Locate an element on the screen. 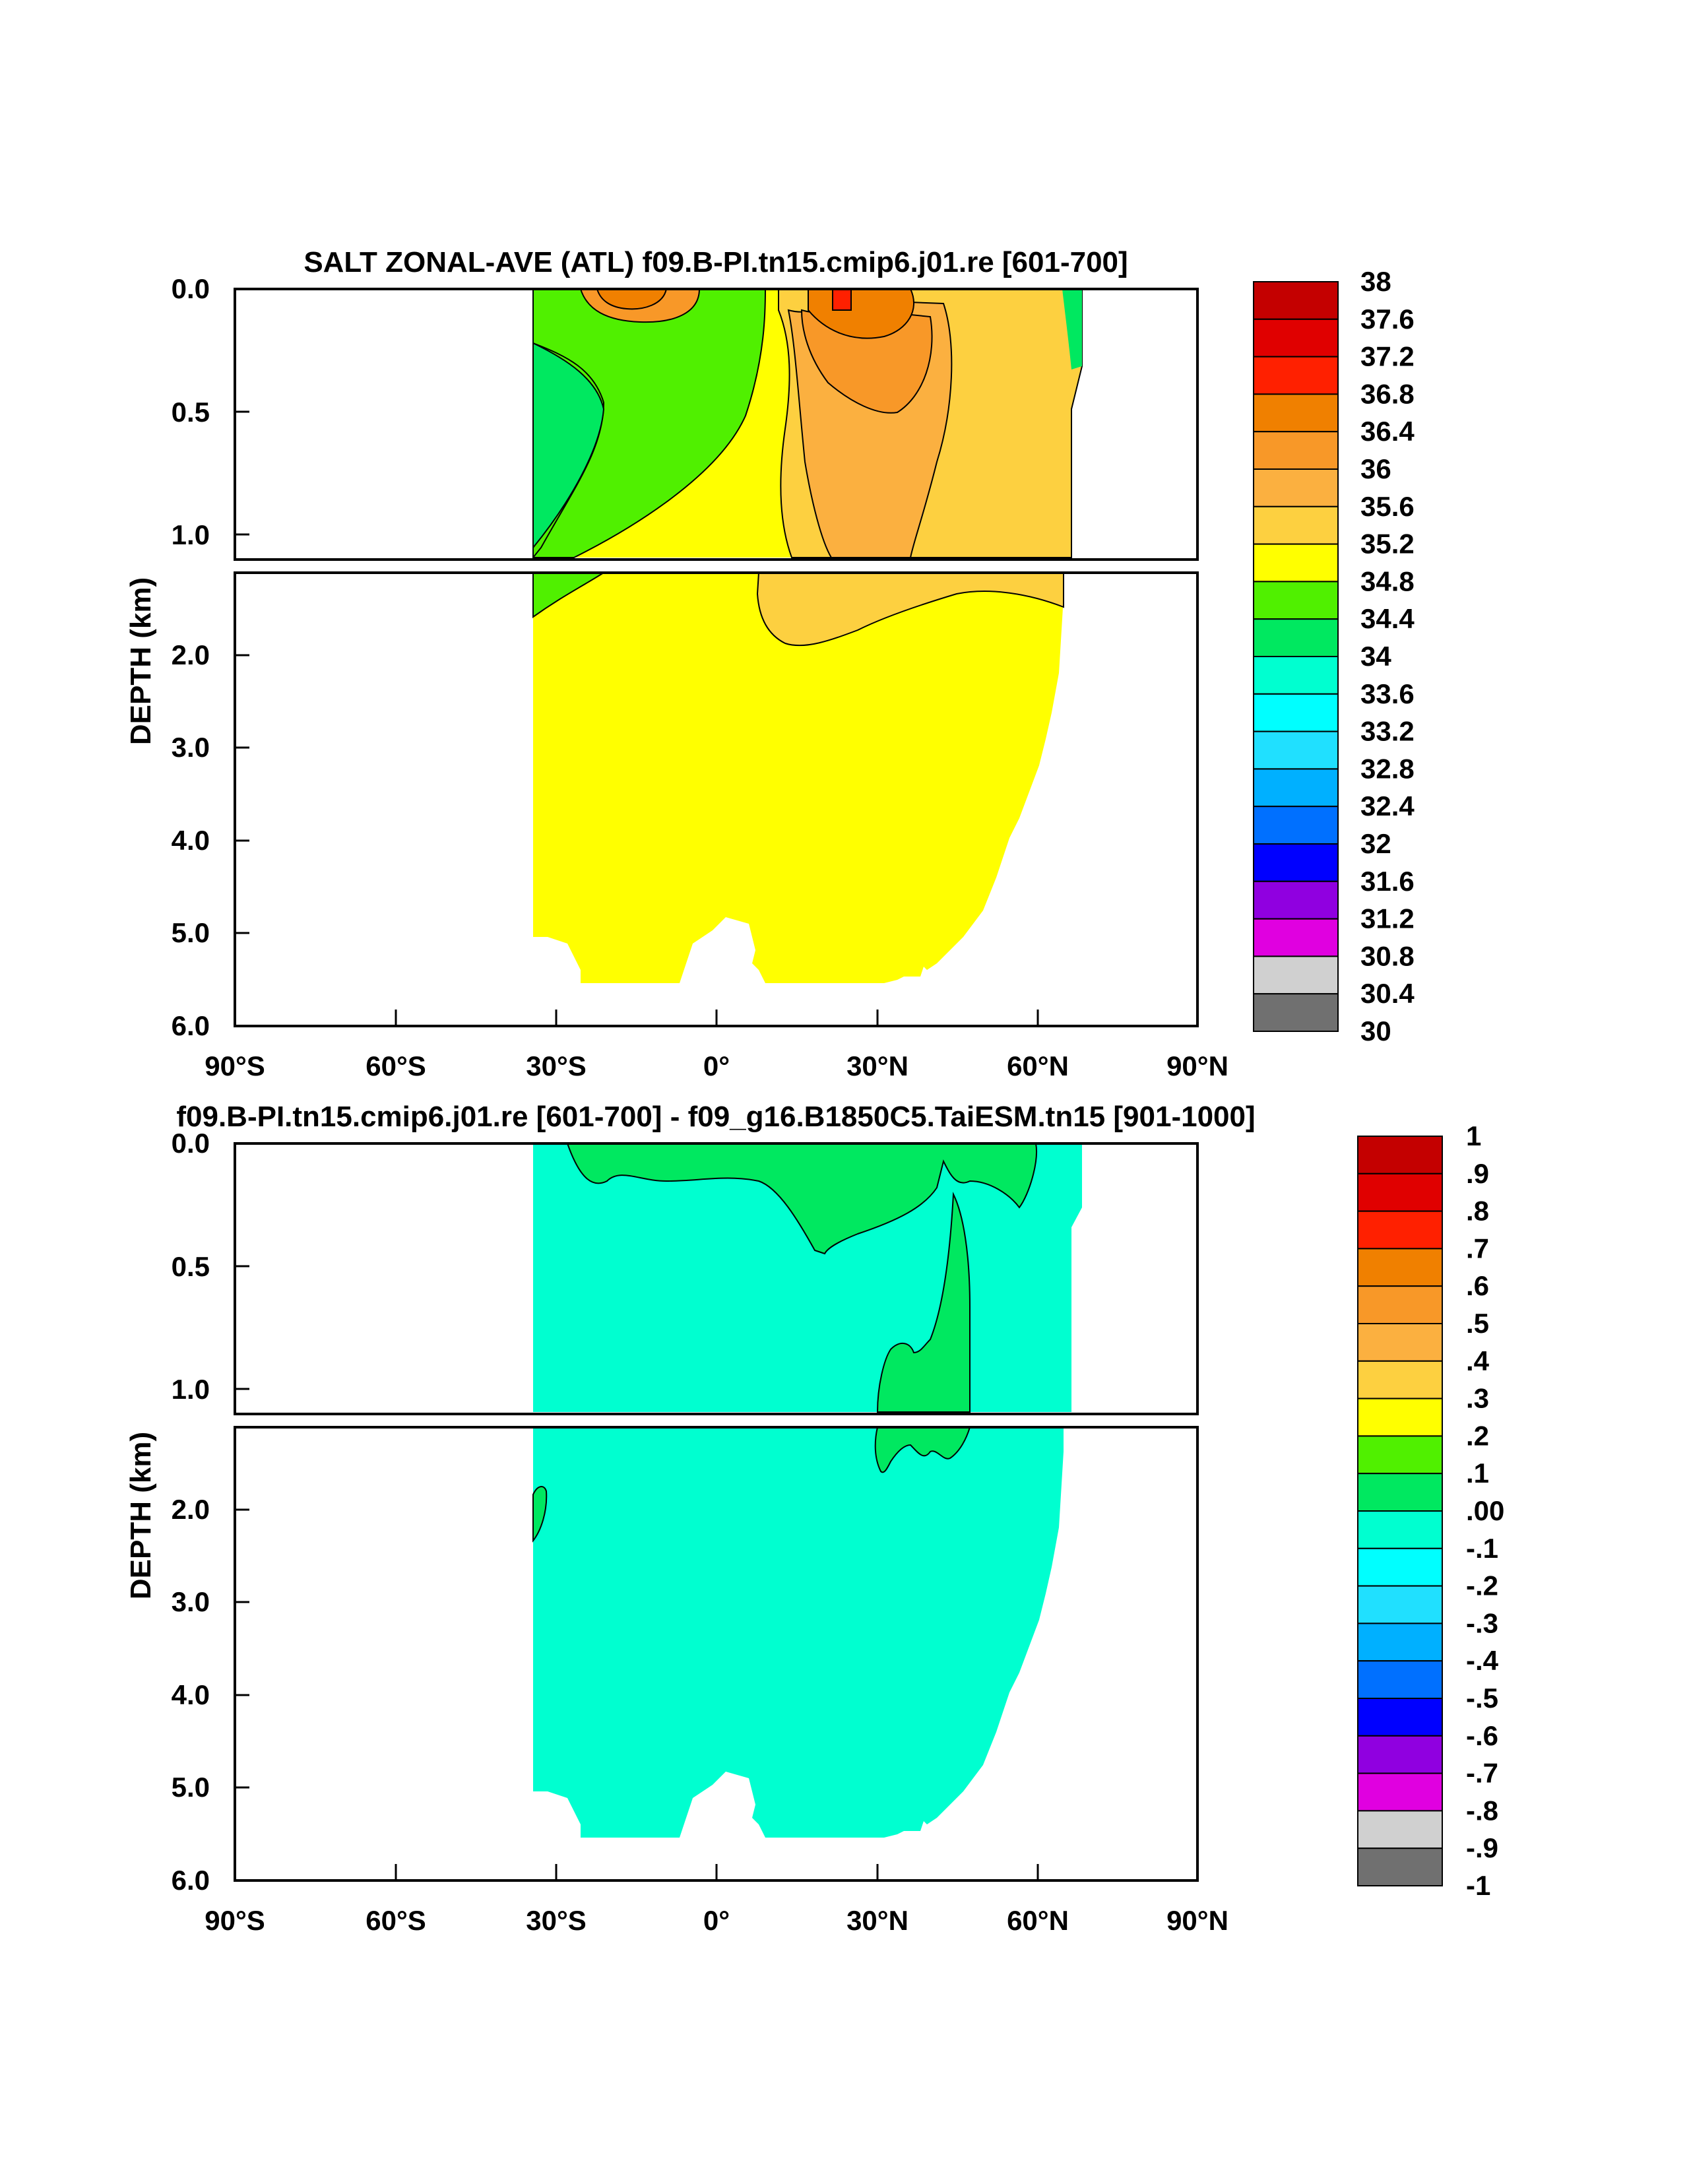 This screenshot has width=1689, height=2184. colorbar-label: .00 is located at coordinates (1485, 1510).